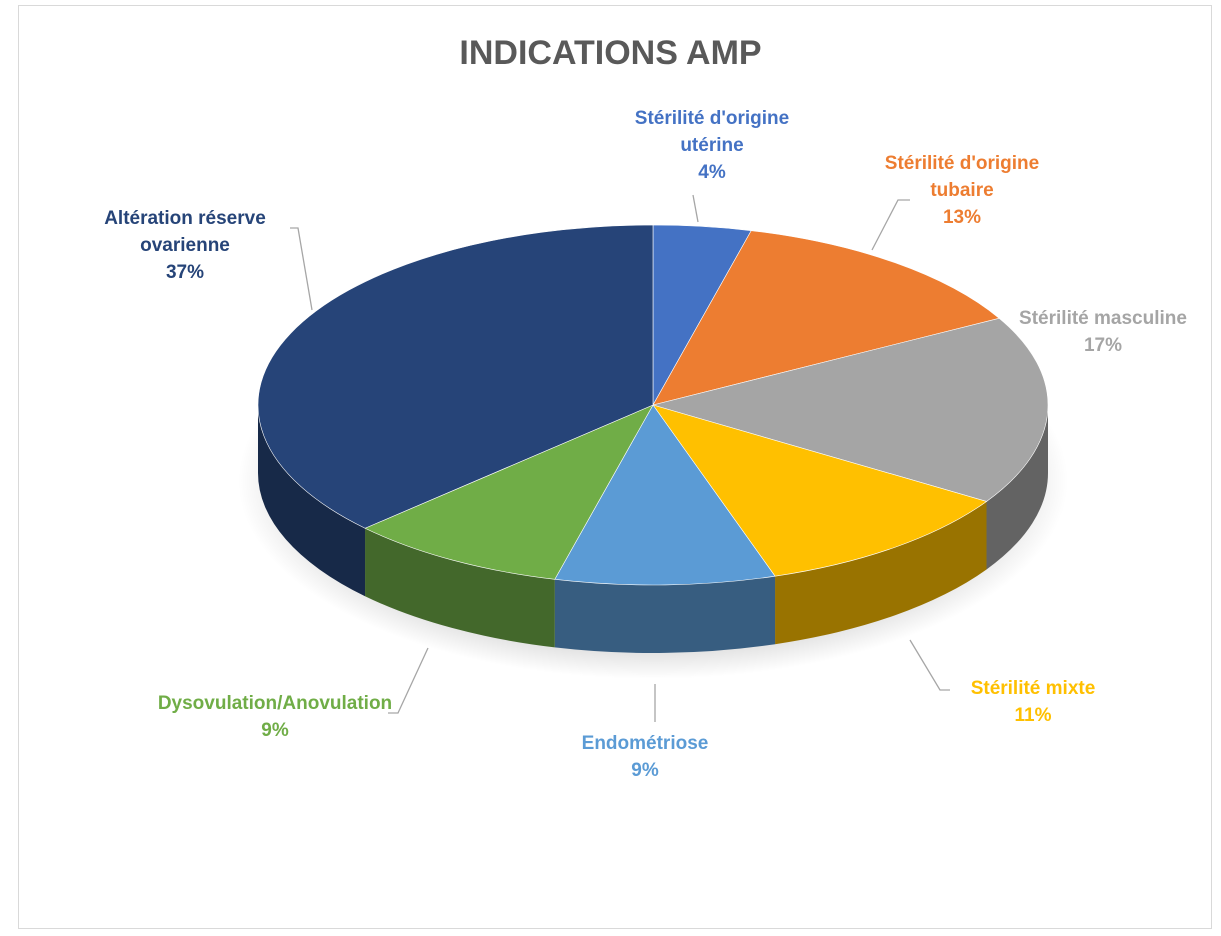  Describe the element at coordinates (712, 132) in the screenshot. I see `category-label: Stérilité d'origine utérine` at that location.